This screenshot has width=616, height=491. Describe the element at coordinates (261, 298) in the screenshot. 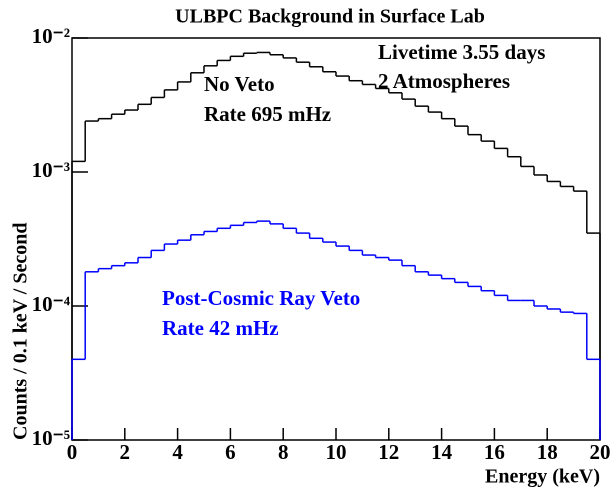

I see `annotation: Post-Cosmic Ray Veto` at that location.